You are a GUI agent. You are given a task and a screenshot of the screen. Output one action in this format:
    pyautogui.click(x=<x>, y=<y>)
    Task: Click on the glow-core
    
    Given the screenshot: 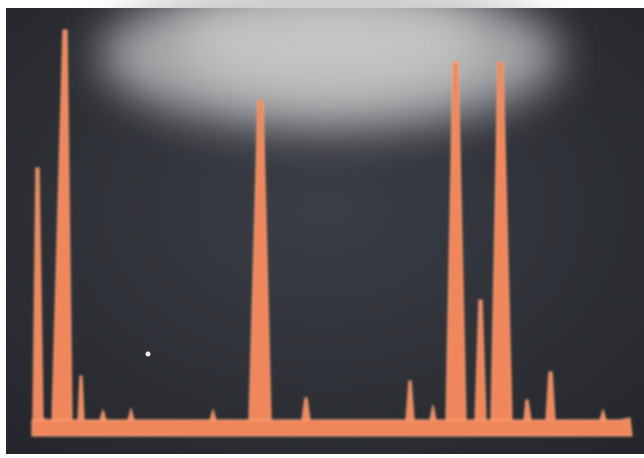 What is the action you would take?
    pyautogui.click(x=330, y=47)
    